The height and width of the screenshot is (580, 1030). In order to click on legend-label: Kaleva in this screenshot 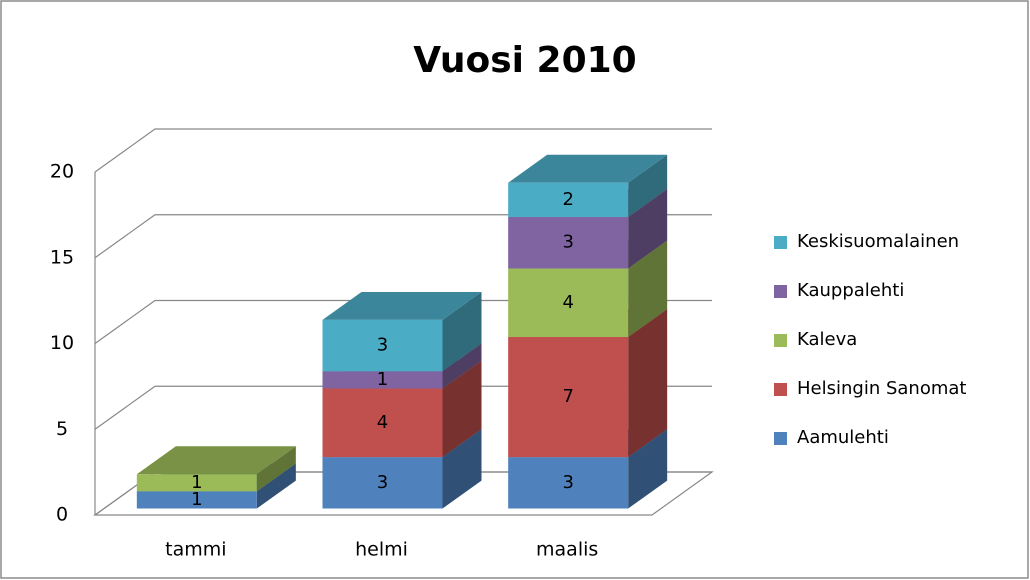, I will do `click(827, 339)`.